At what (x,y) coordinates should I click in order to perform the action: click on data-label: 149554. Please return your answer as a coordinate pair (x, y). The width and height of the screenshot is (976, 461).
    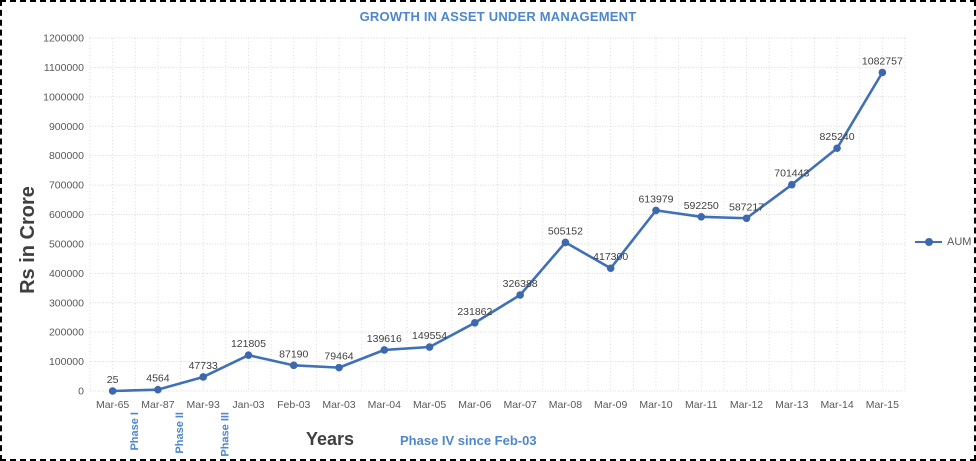
    Looking at the image, I should click on (429, 336).